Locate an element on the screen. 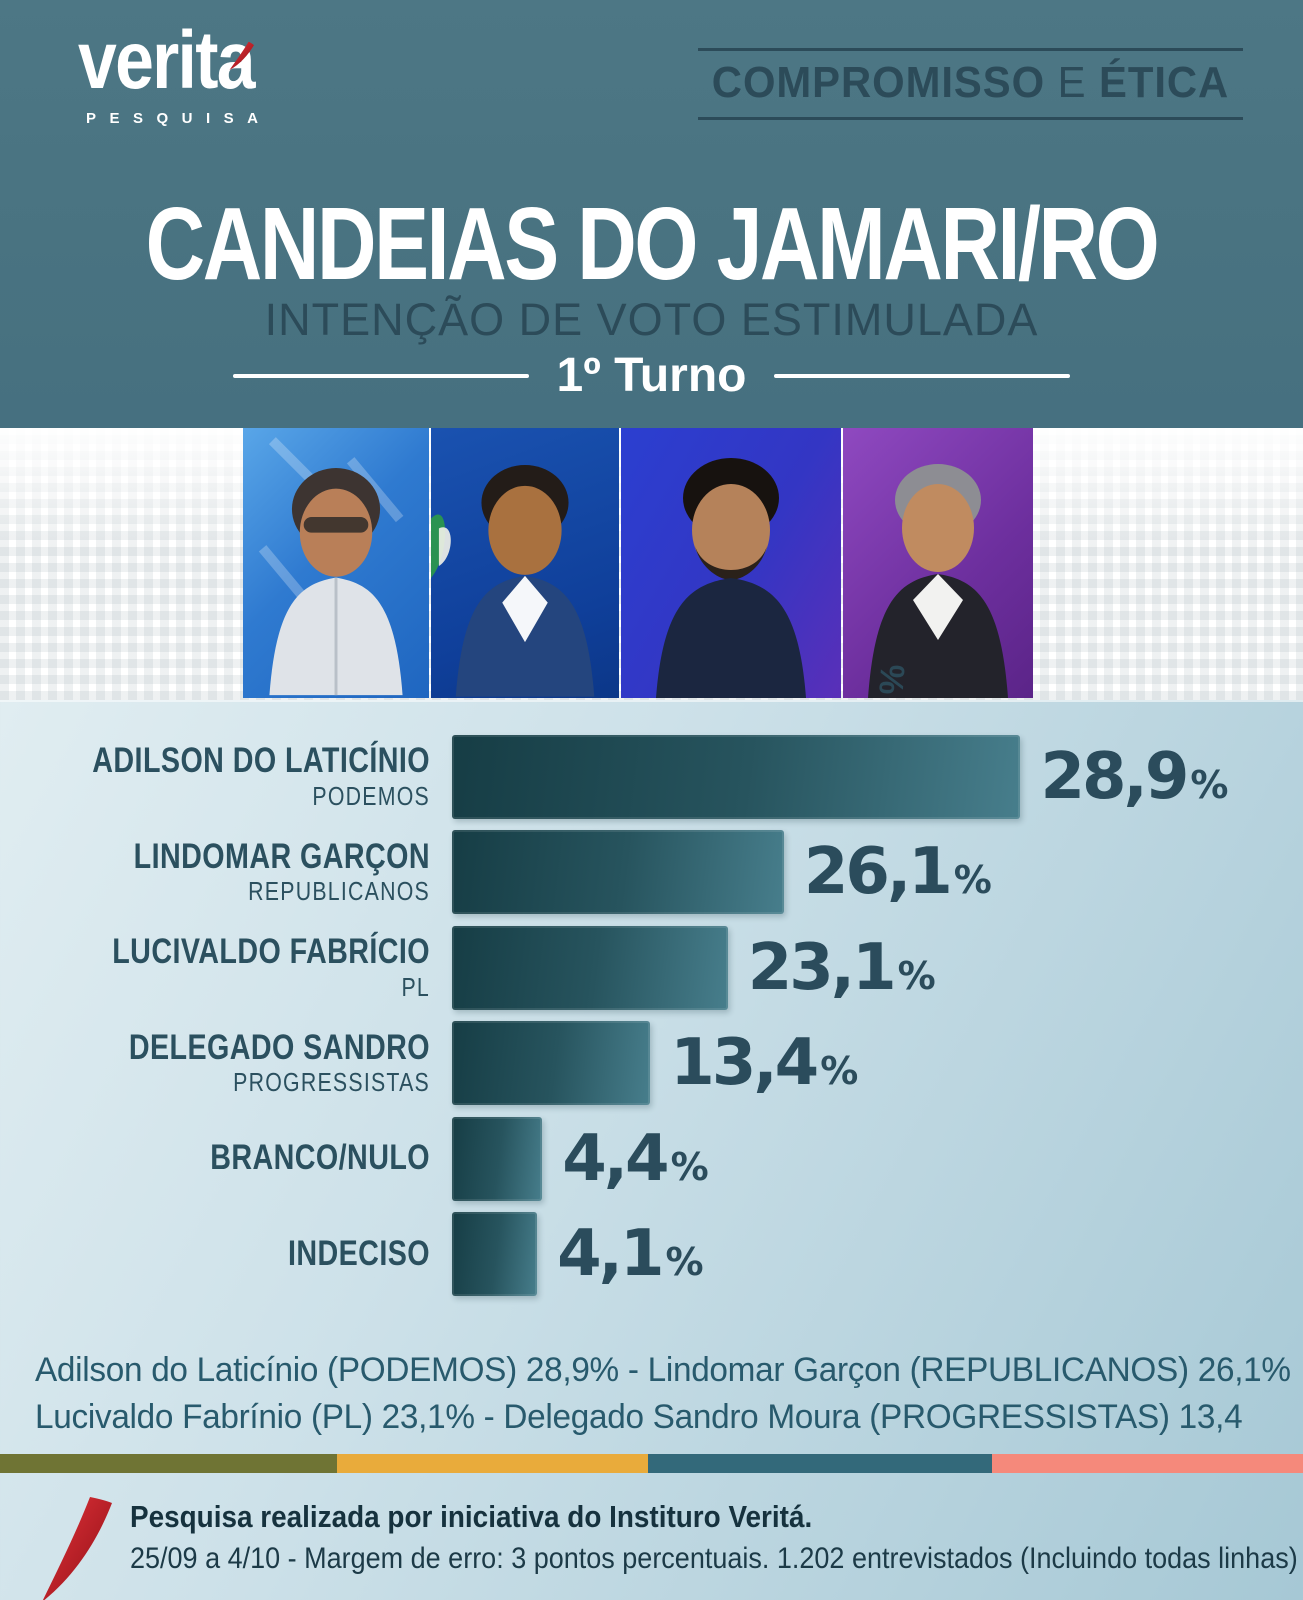  chart-row: DELEGADO SANDRO PROGRESSISTAS 13,4 % is located at coordinates (651, 1064).